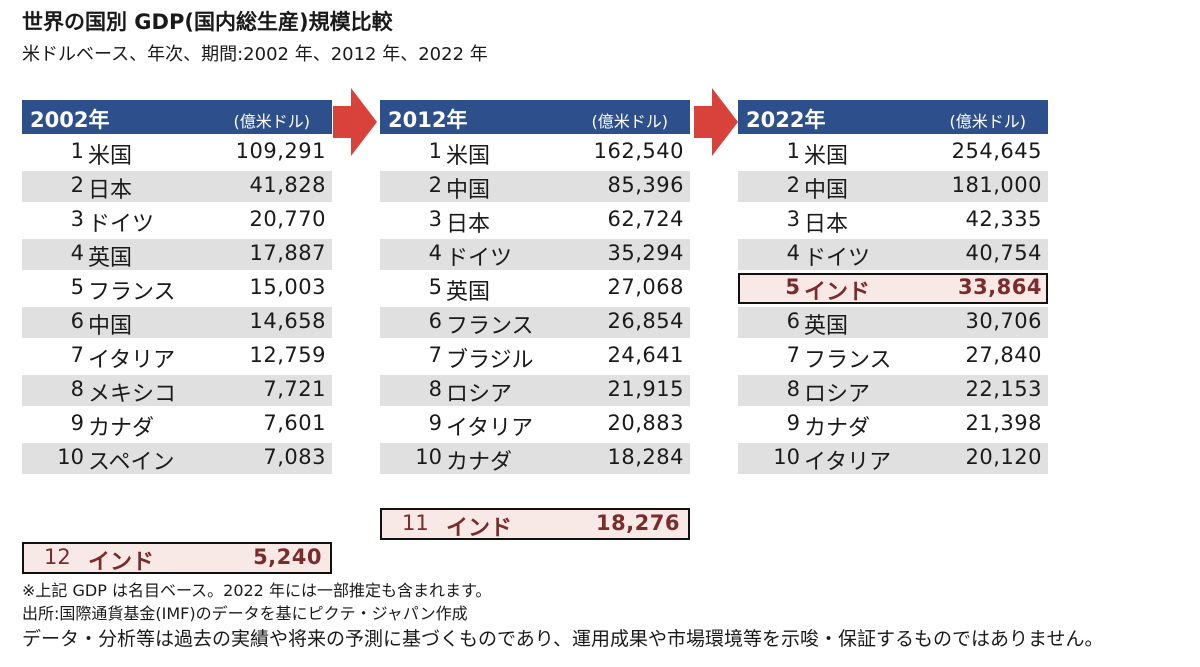 Image resolution: width=1200 pixels, height=667 pixels. Describe the element at coordinates (893, 255) in the screenshot. I see `table-row: 4 ドイツ 40,754` at that location.